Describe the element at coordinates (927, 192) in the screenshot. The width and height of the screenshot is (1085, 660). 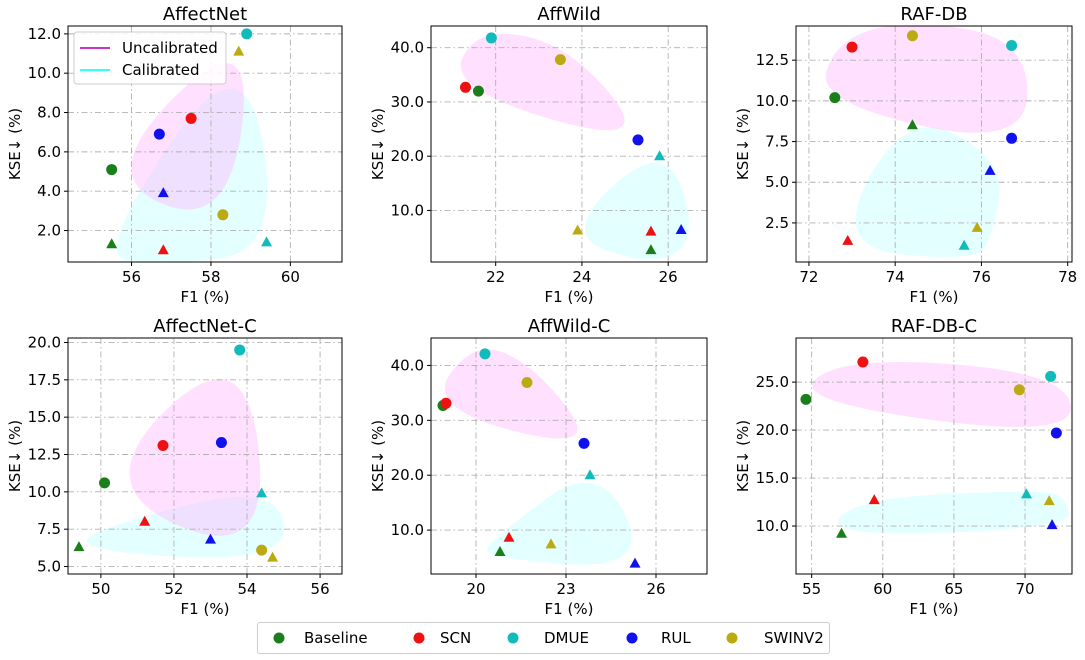
I see `raf-db-calibrated-region` at that location.